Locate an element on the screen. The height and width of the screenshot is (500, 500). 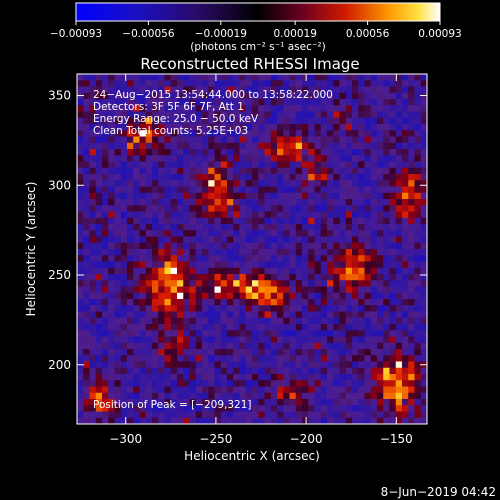
y-axis-label: Heliocentric Y (arcsec) is located at coordinates (31, 249).